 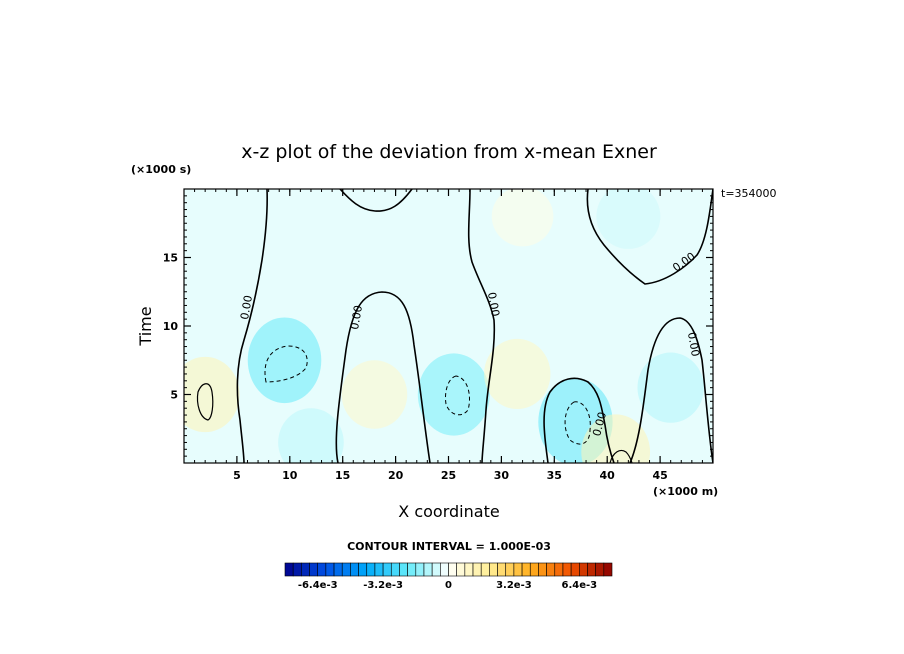 What do you see at coordinates (438, 327) in the screenshot?
I see `y-axis-ticks: 5 10 15` at bounding box center [438, 327].